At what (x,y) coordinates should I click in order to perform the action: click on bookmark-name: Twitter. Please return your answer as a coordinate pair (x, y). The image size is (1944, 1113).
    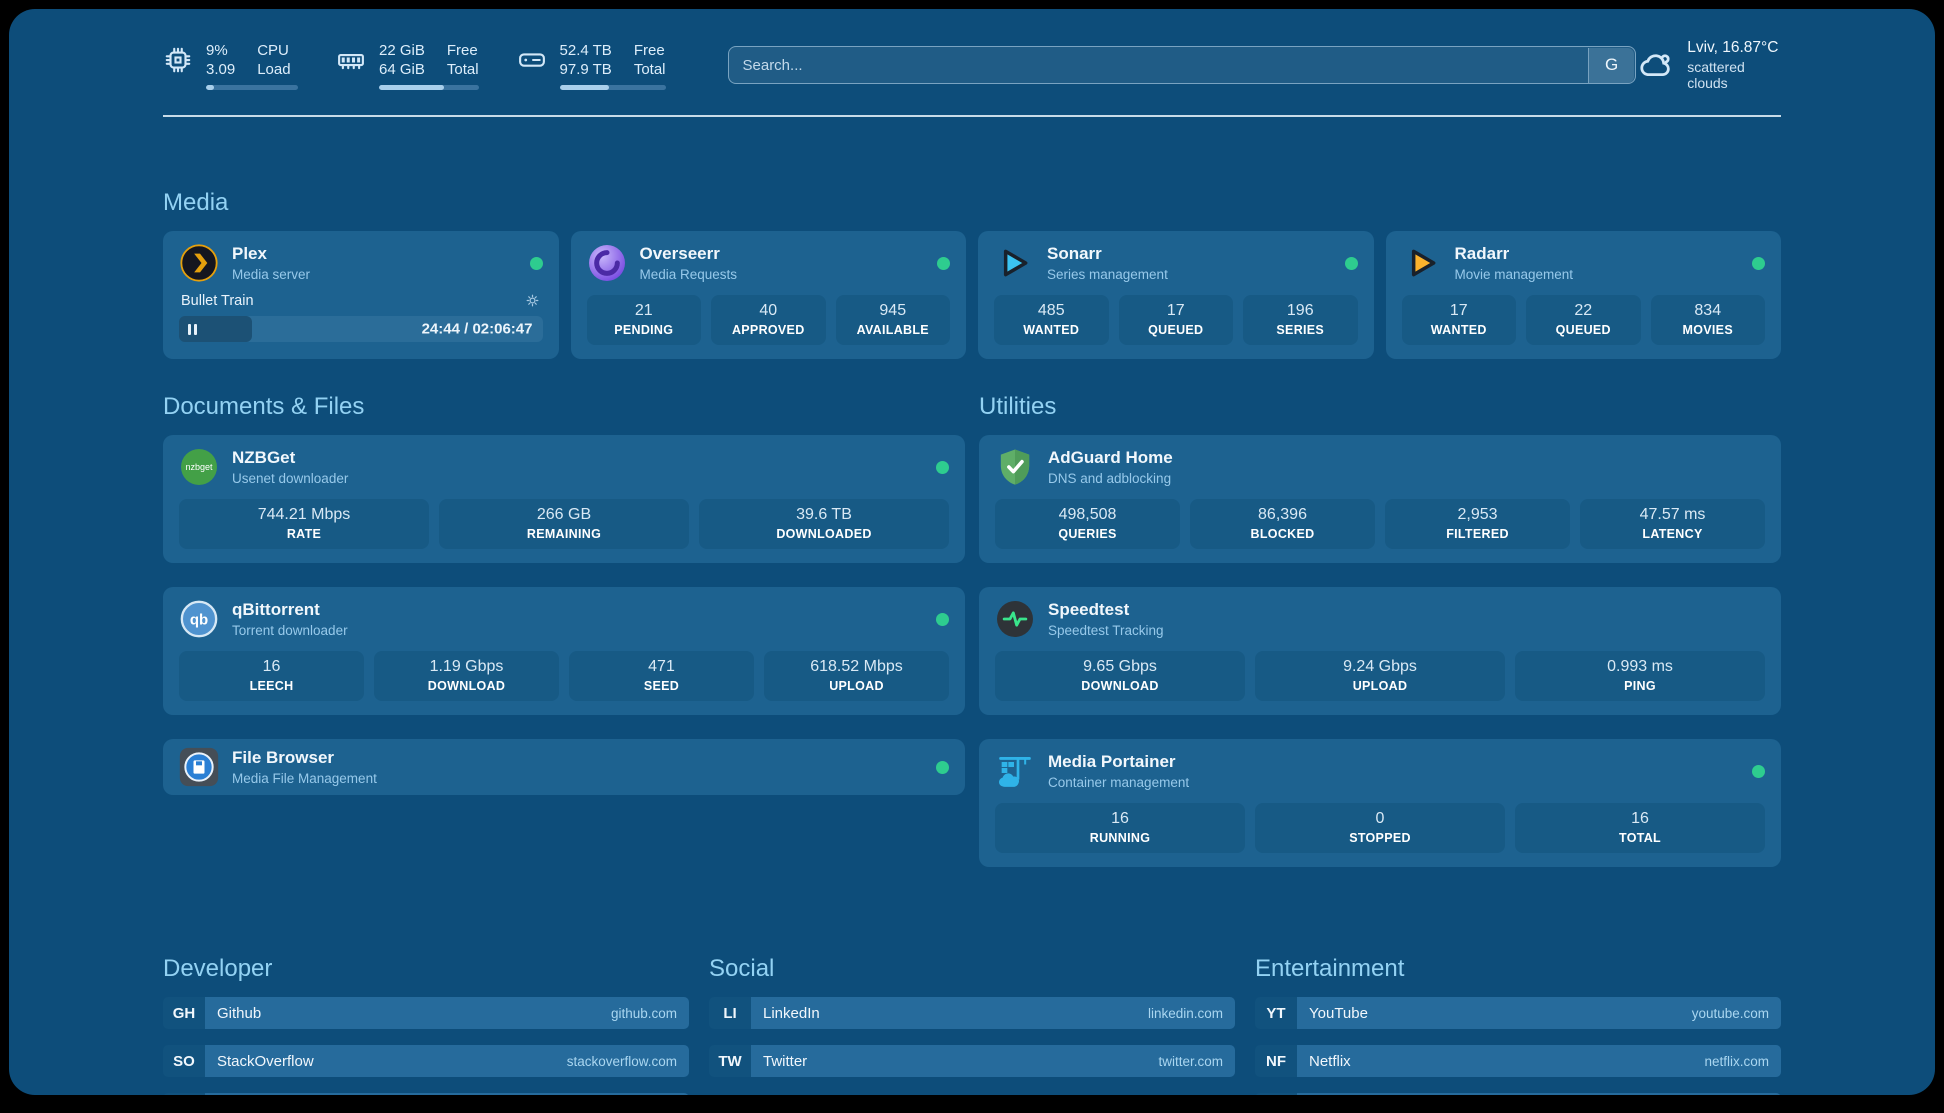
    Looking at the image, I should click on (785, 1061).